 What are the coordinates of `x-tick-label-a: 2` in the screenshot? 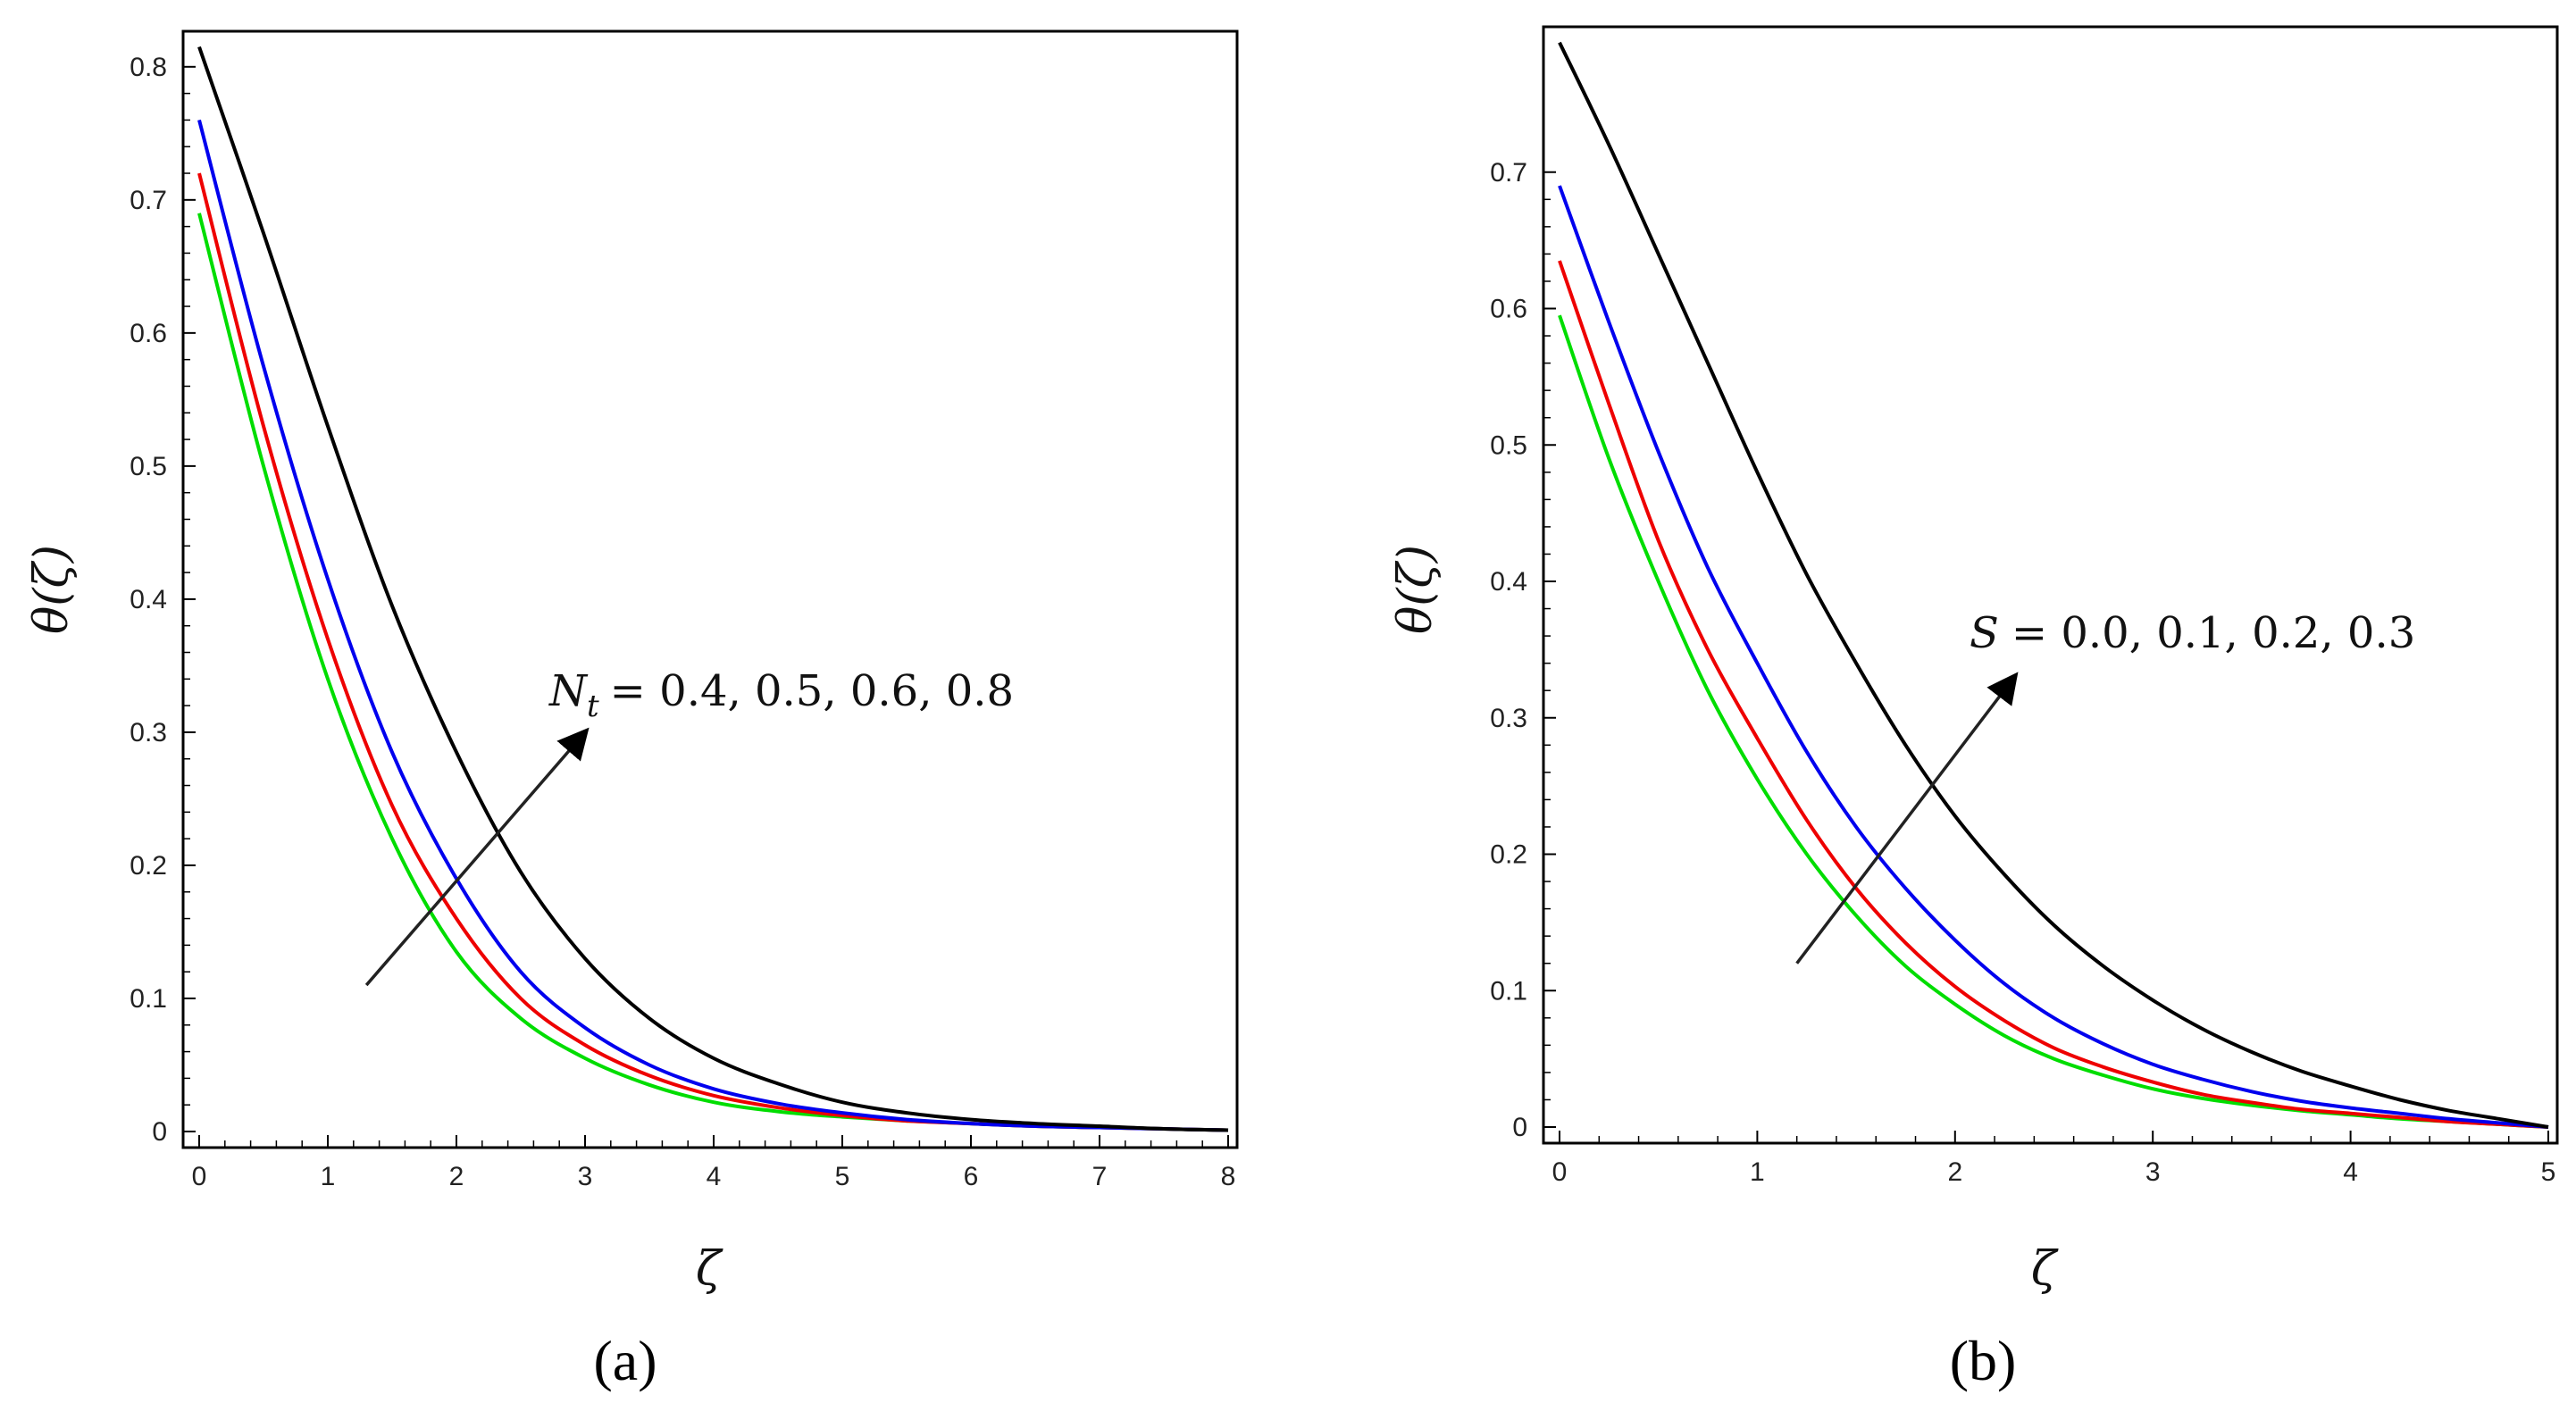 It's located at (457, 1176).